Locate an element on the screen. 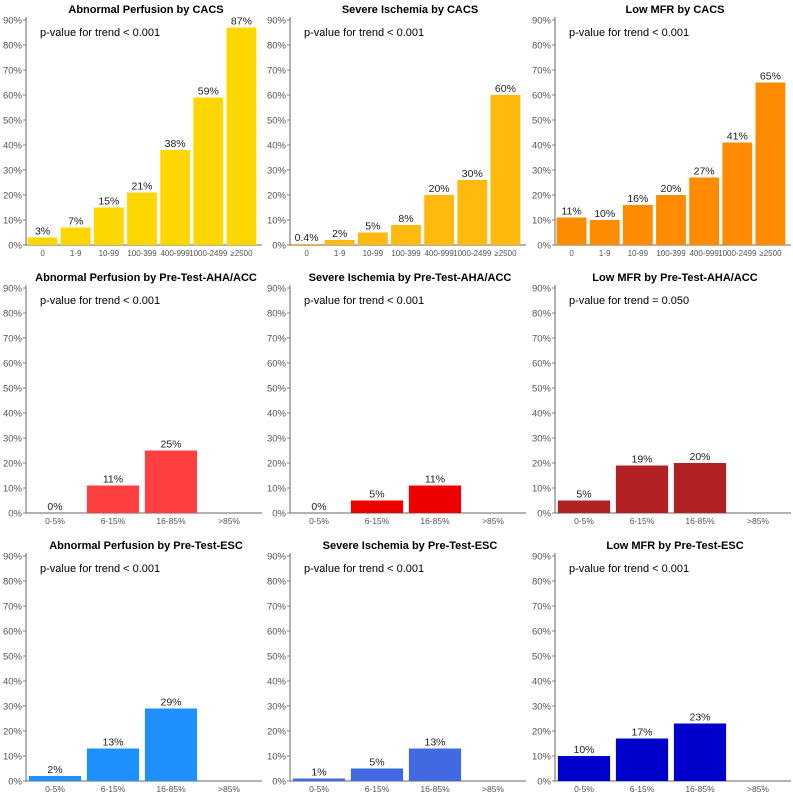  data-label: 20% is located at coordinates (439, 189).